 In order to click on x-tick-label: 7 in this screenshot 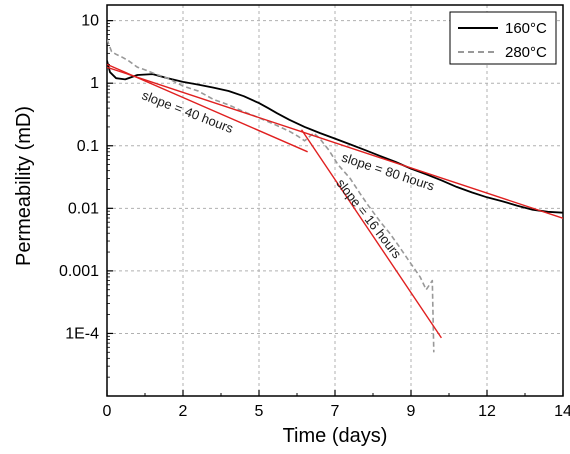, I will do `click(335, 411)`.